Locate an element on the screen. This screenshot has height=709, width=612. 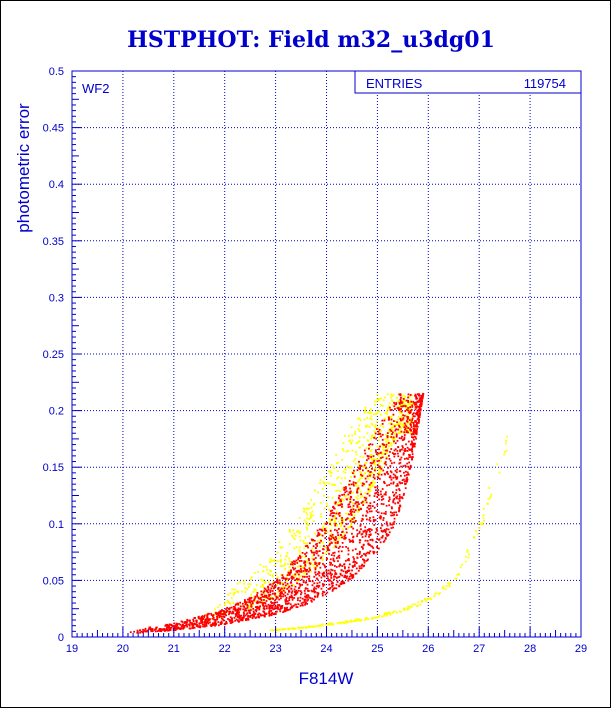
chart-title: HSTPHOT: Field m32_u3dg01 is located at coordinates (311, 40).